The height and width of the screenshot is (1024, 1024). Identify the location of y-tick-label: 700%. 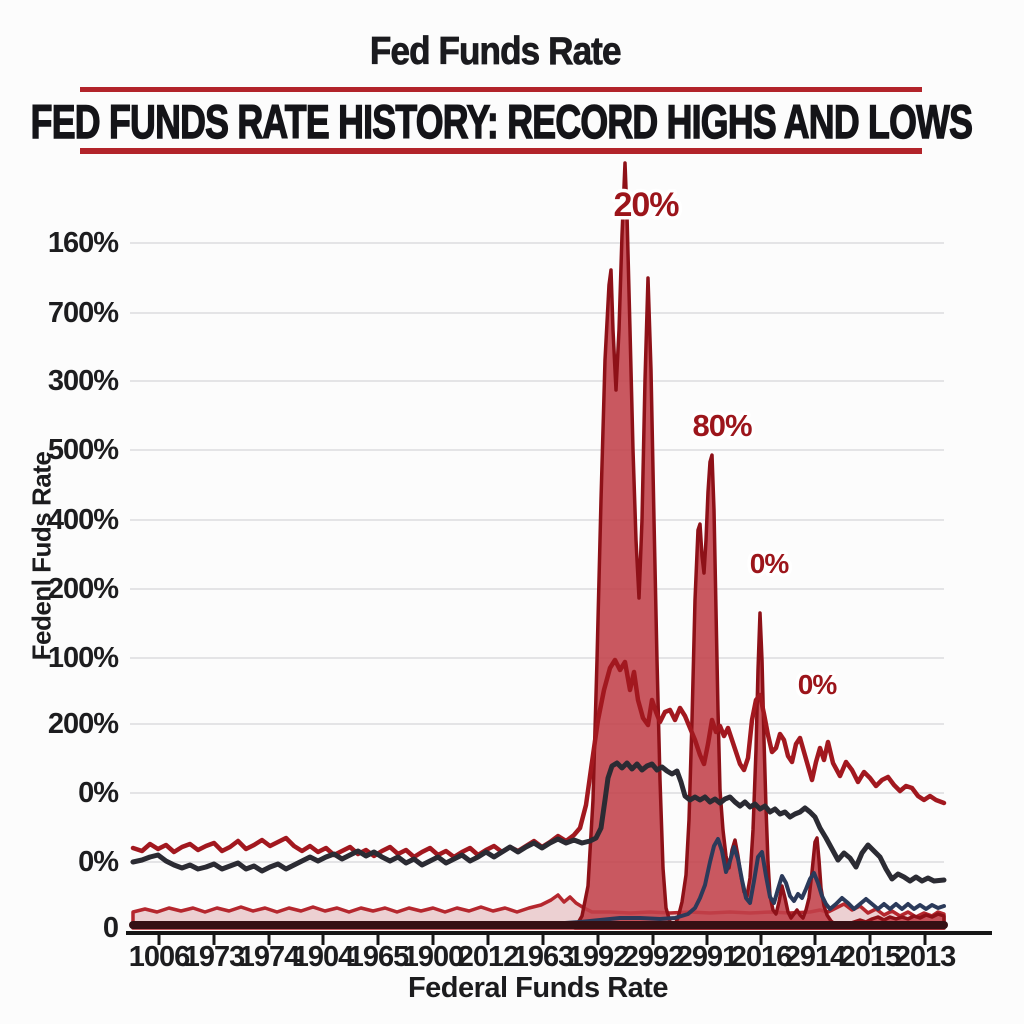
(83, 313).